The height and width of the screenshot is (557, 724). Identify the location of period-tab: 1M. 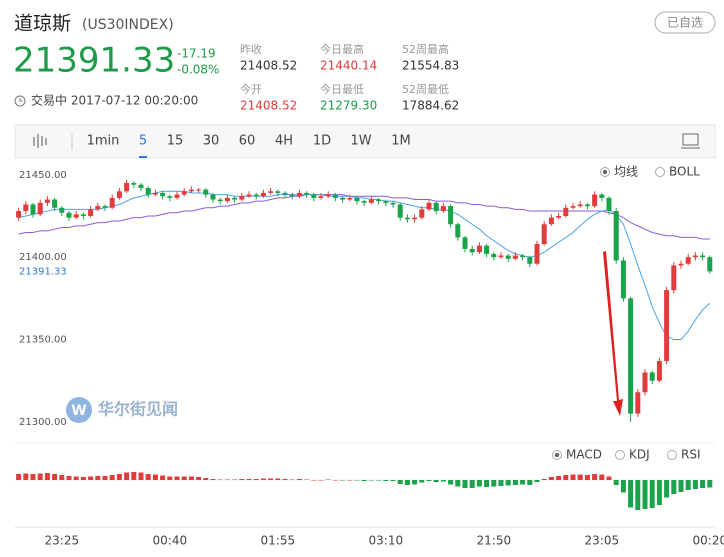
(401, 141).